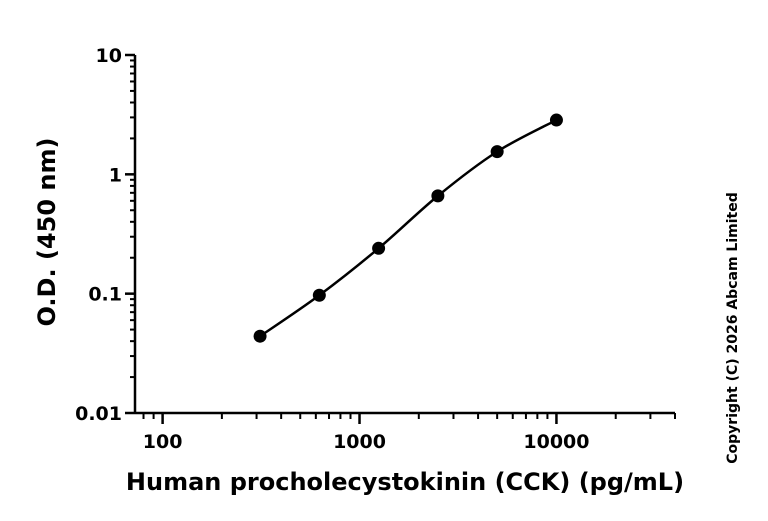 This screenshot has width=768, height=521. I want to click on x-axis-label: Human procholecystokinin (CCK) (pg/mL), so click(405, 482).